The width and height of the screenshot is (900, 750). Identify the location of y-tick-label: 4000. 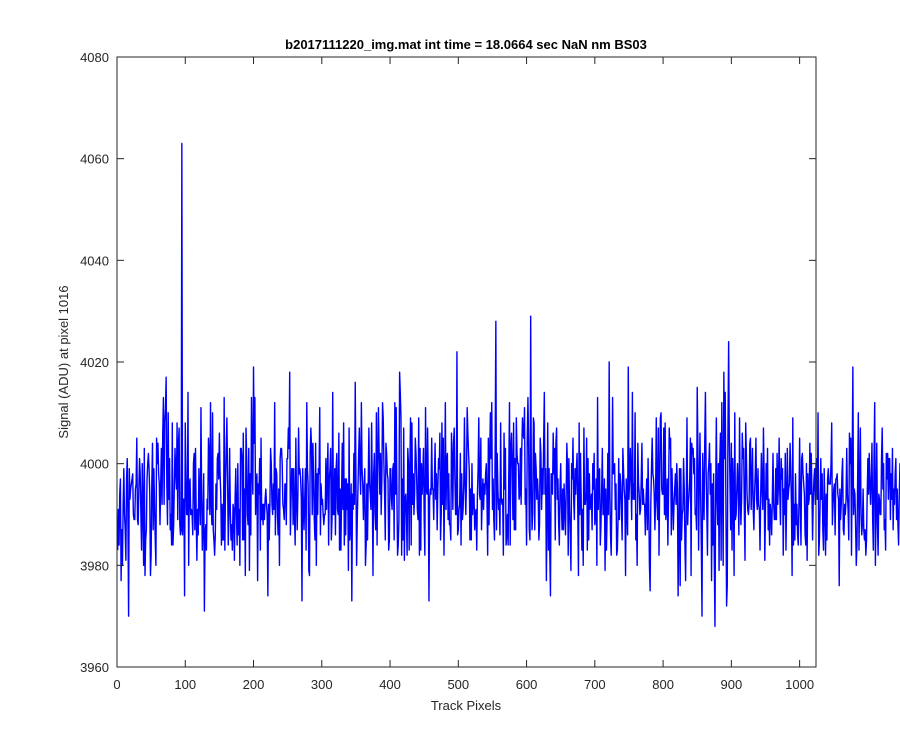
(94, 464).